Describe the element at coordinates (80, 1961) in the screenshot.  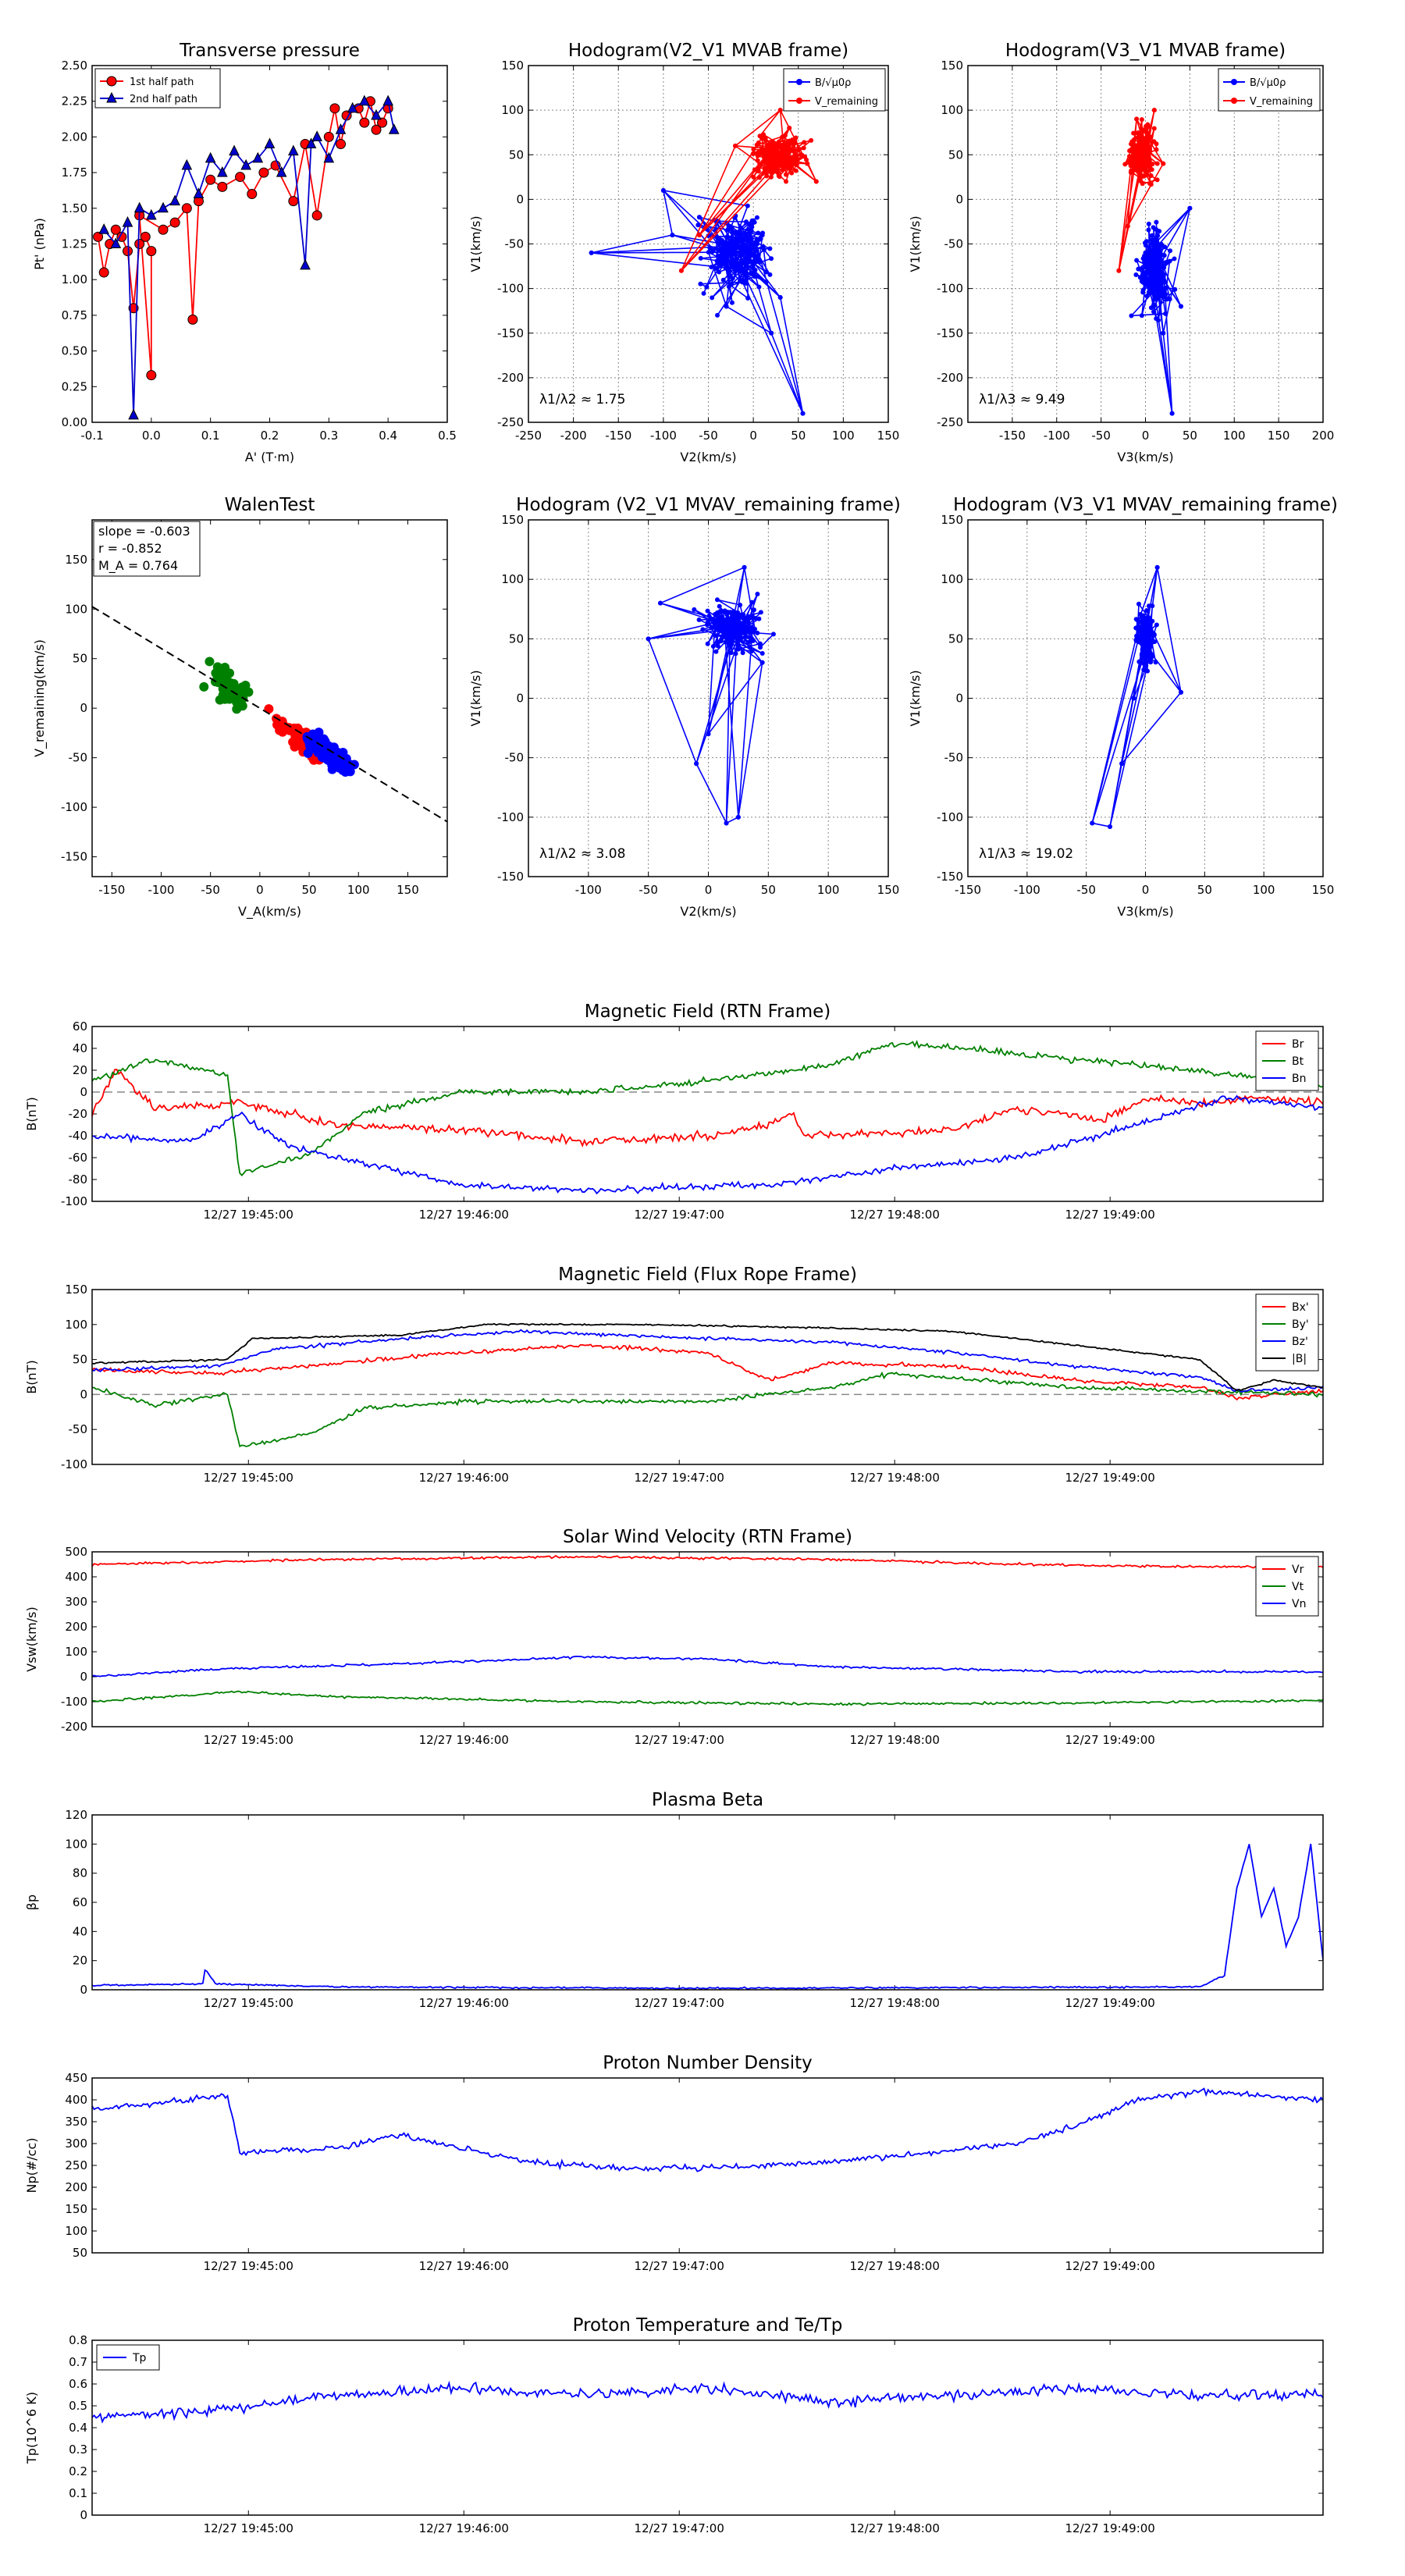
I see `y-tick-label: 20` at that location.